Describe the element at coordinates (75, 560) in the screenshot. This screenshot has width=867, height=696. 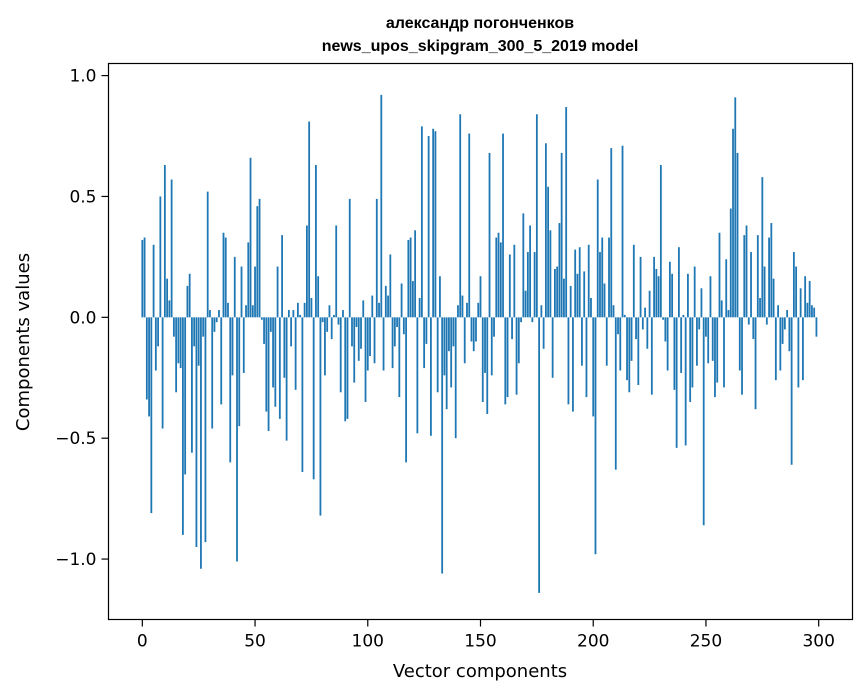
I see `y-tick-label: −1.0` at that location.